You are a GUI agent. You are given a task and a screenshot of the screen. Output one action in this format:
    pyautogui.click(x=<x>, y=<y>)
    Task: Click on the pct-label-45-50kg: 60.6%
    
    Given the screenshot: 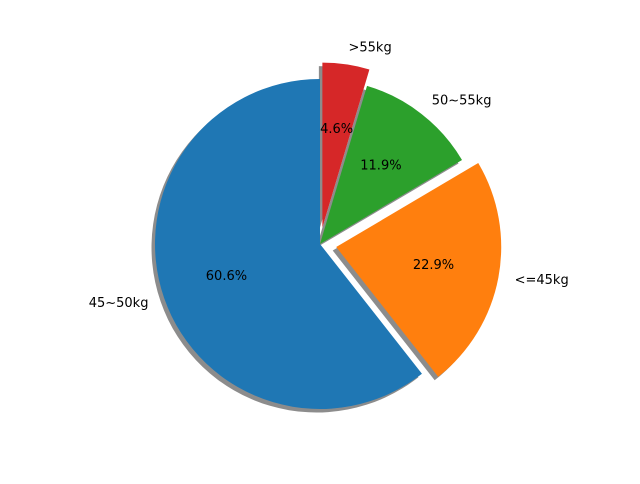 What is the action you would take?
    pyautogui.click(x=226, y=276)
    